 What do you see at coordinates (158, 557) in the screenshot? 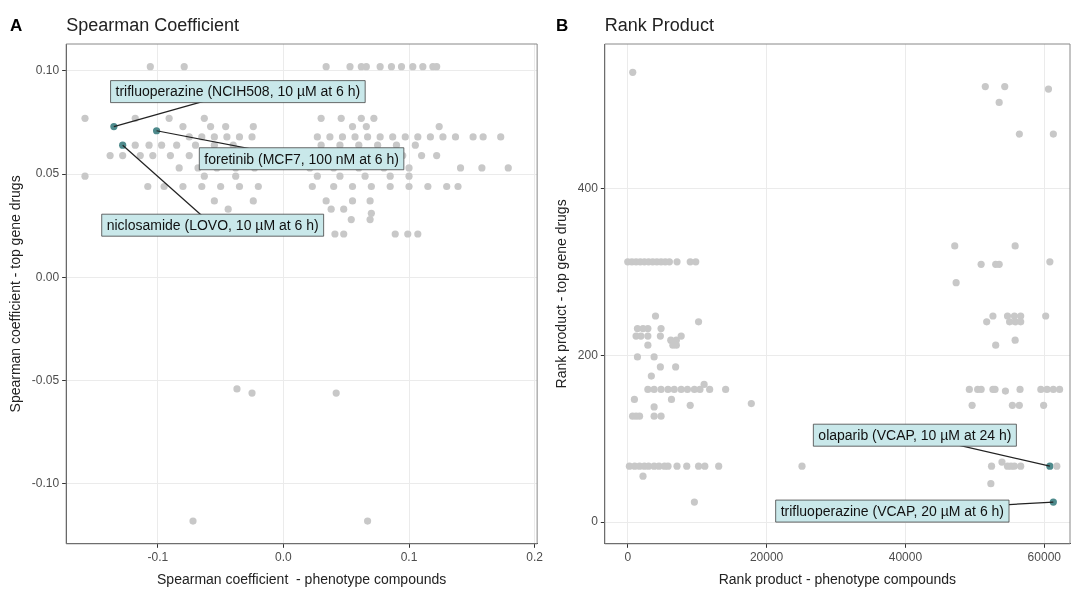
I see `x-tick-label: -0.1` at bounding box center [158, 557].